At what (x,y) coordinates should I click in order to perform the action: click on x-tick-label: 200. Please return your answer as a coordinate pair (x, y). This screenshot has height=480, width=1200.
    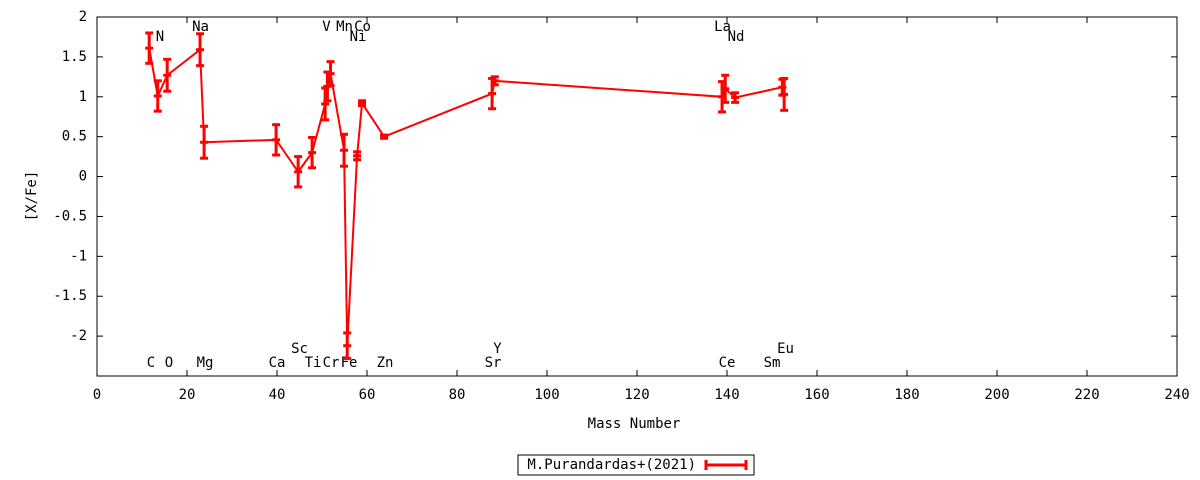
    Looking at the image, I should click on (996, 395).